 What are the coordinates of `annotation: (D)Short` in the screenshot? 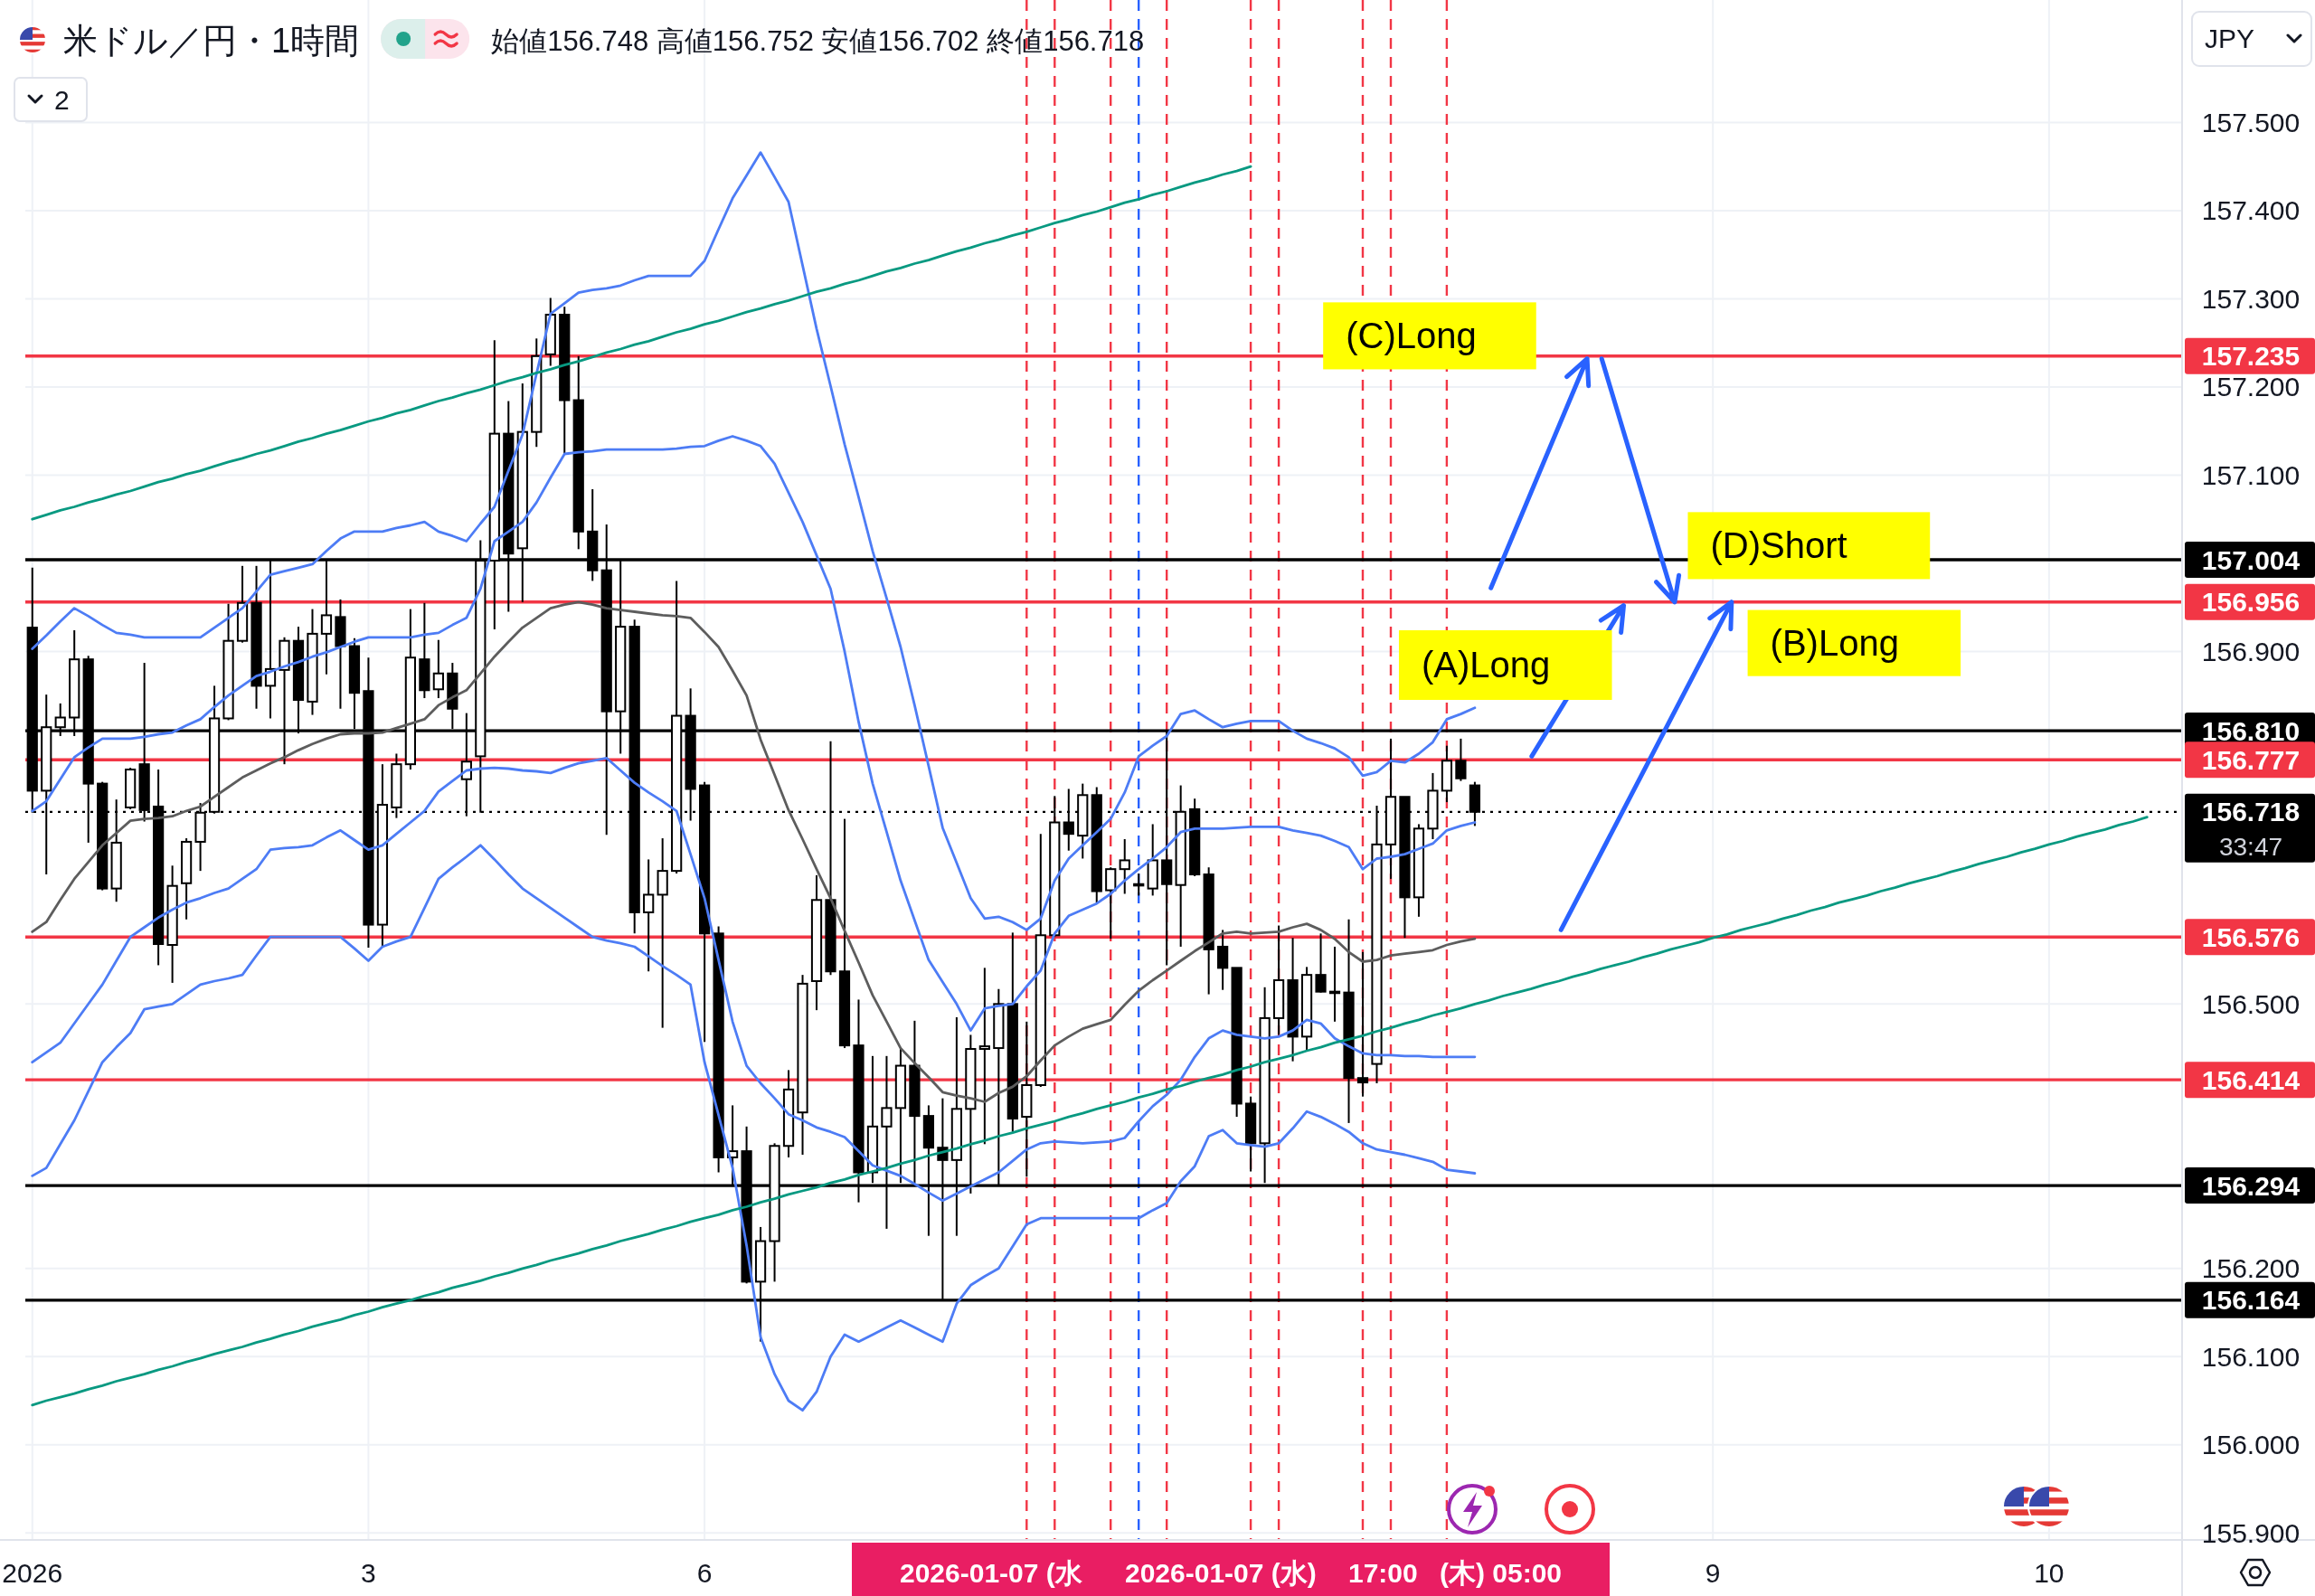 It's located at (1779, 546).